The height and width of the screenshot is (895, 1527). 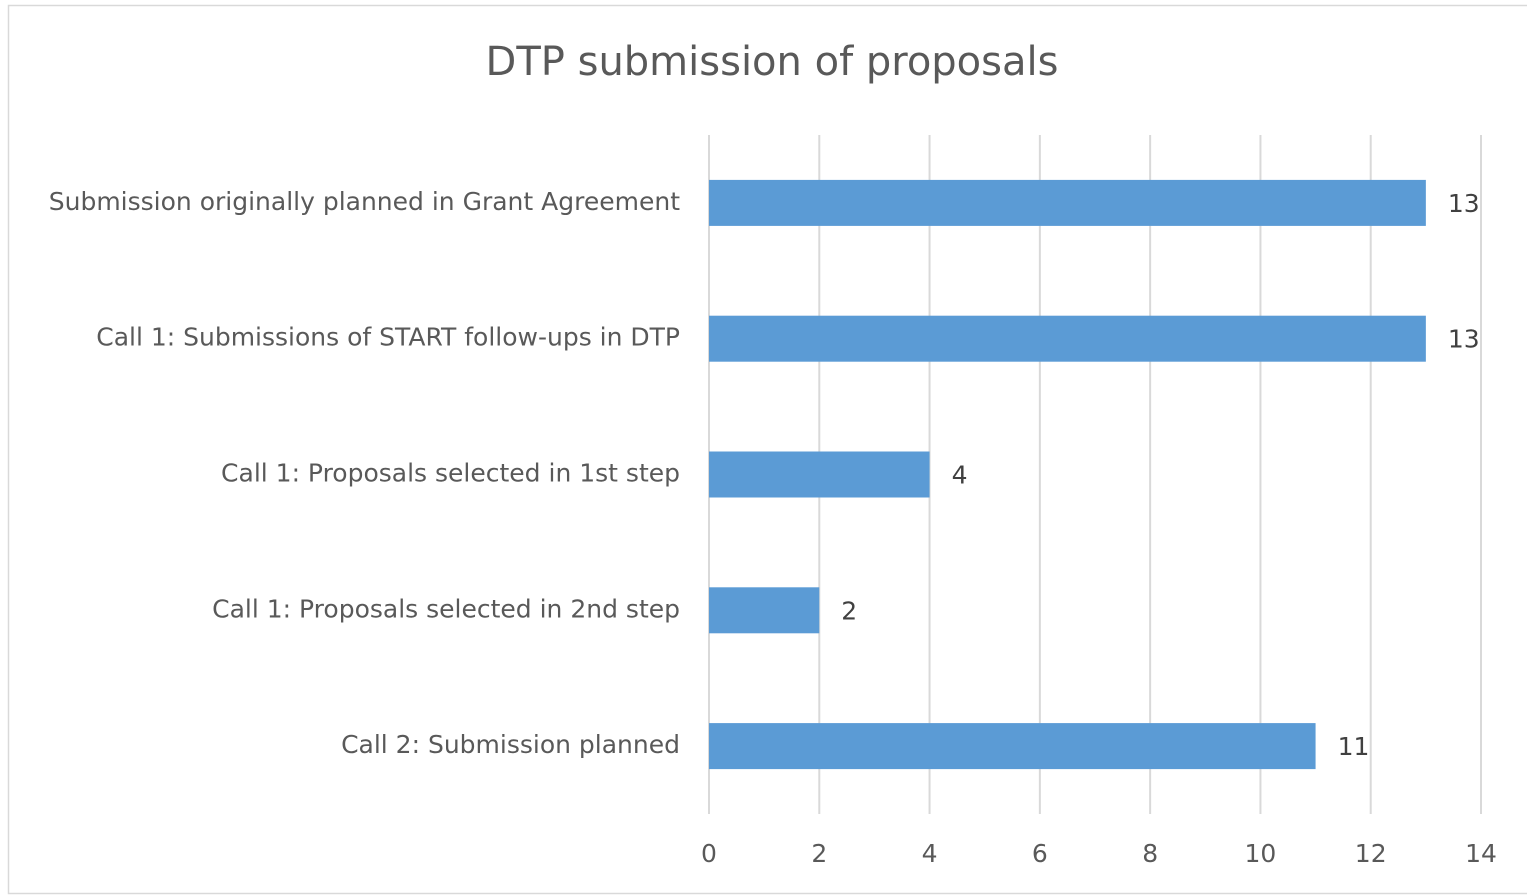 I want to click on x-tick-label: 2, so click(x=819, y=853).